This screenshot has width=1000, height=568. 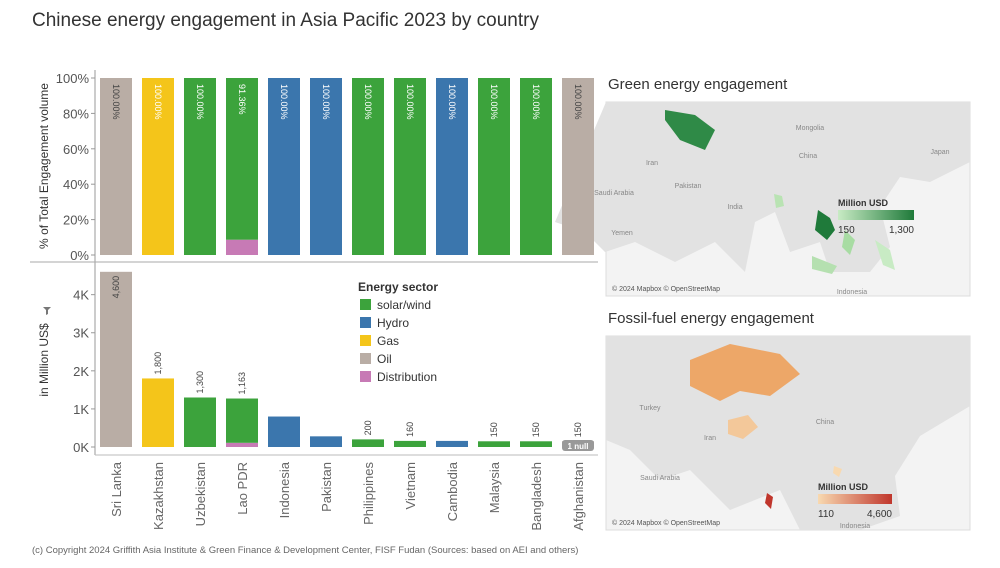 I want to click on data-label: 91.36%, so click(x=242, y=99).